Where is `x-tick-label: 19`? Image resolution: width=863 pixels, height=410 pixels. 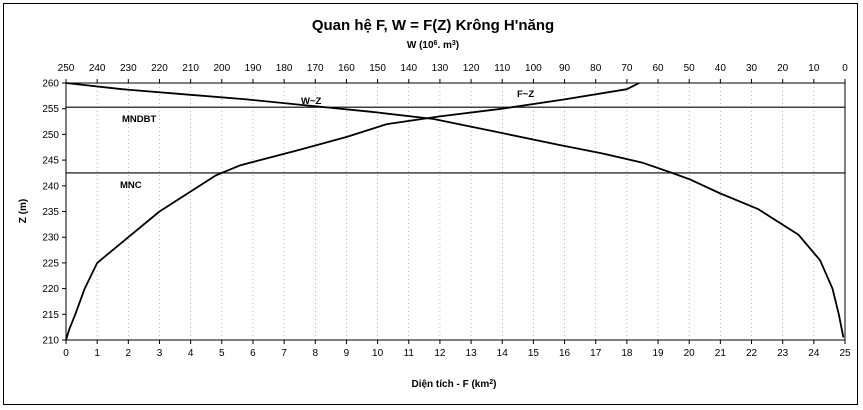
x-tick-label: 19 is located at coordinates (658, 353).